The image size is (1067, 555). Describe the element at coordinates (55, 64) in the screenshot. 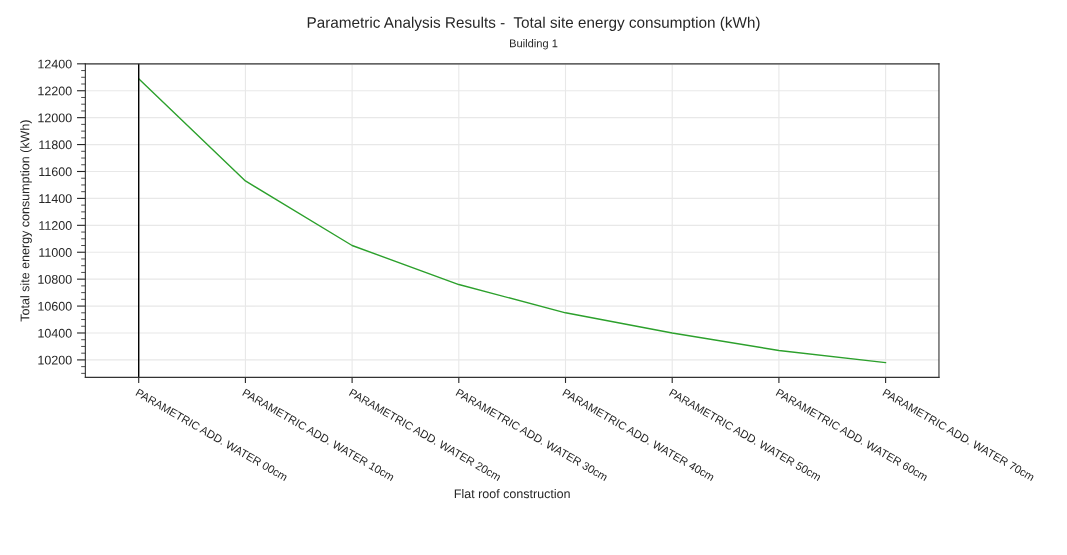

I see `y-tick-label: 12400` at that location.